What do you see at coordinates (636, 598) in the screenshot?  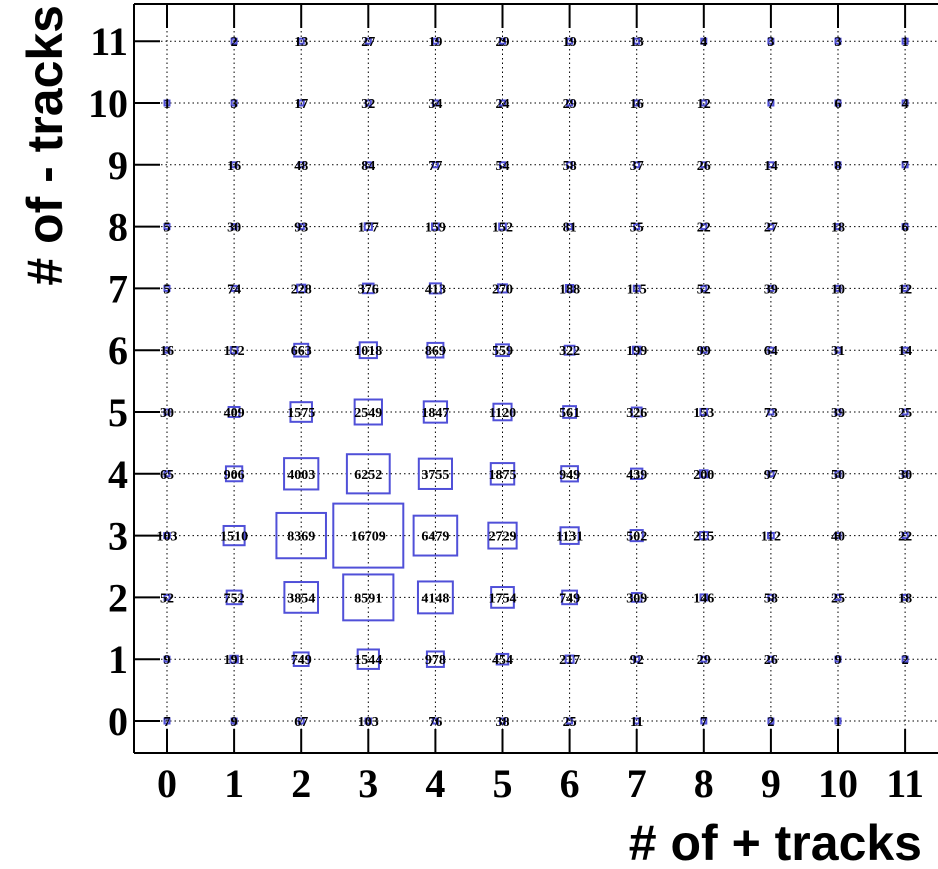 I see `cell-value-label: 309` at bounding box center [636, 598].